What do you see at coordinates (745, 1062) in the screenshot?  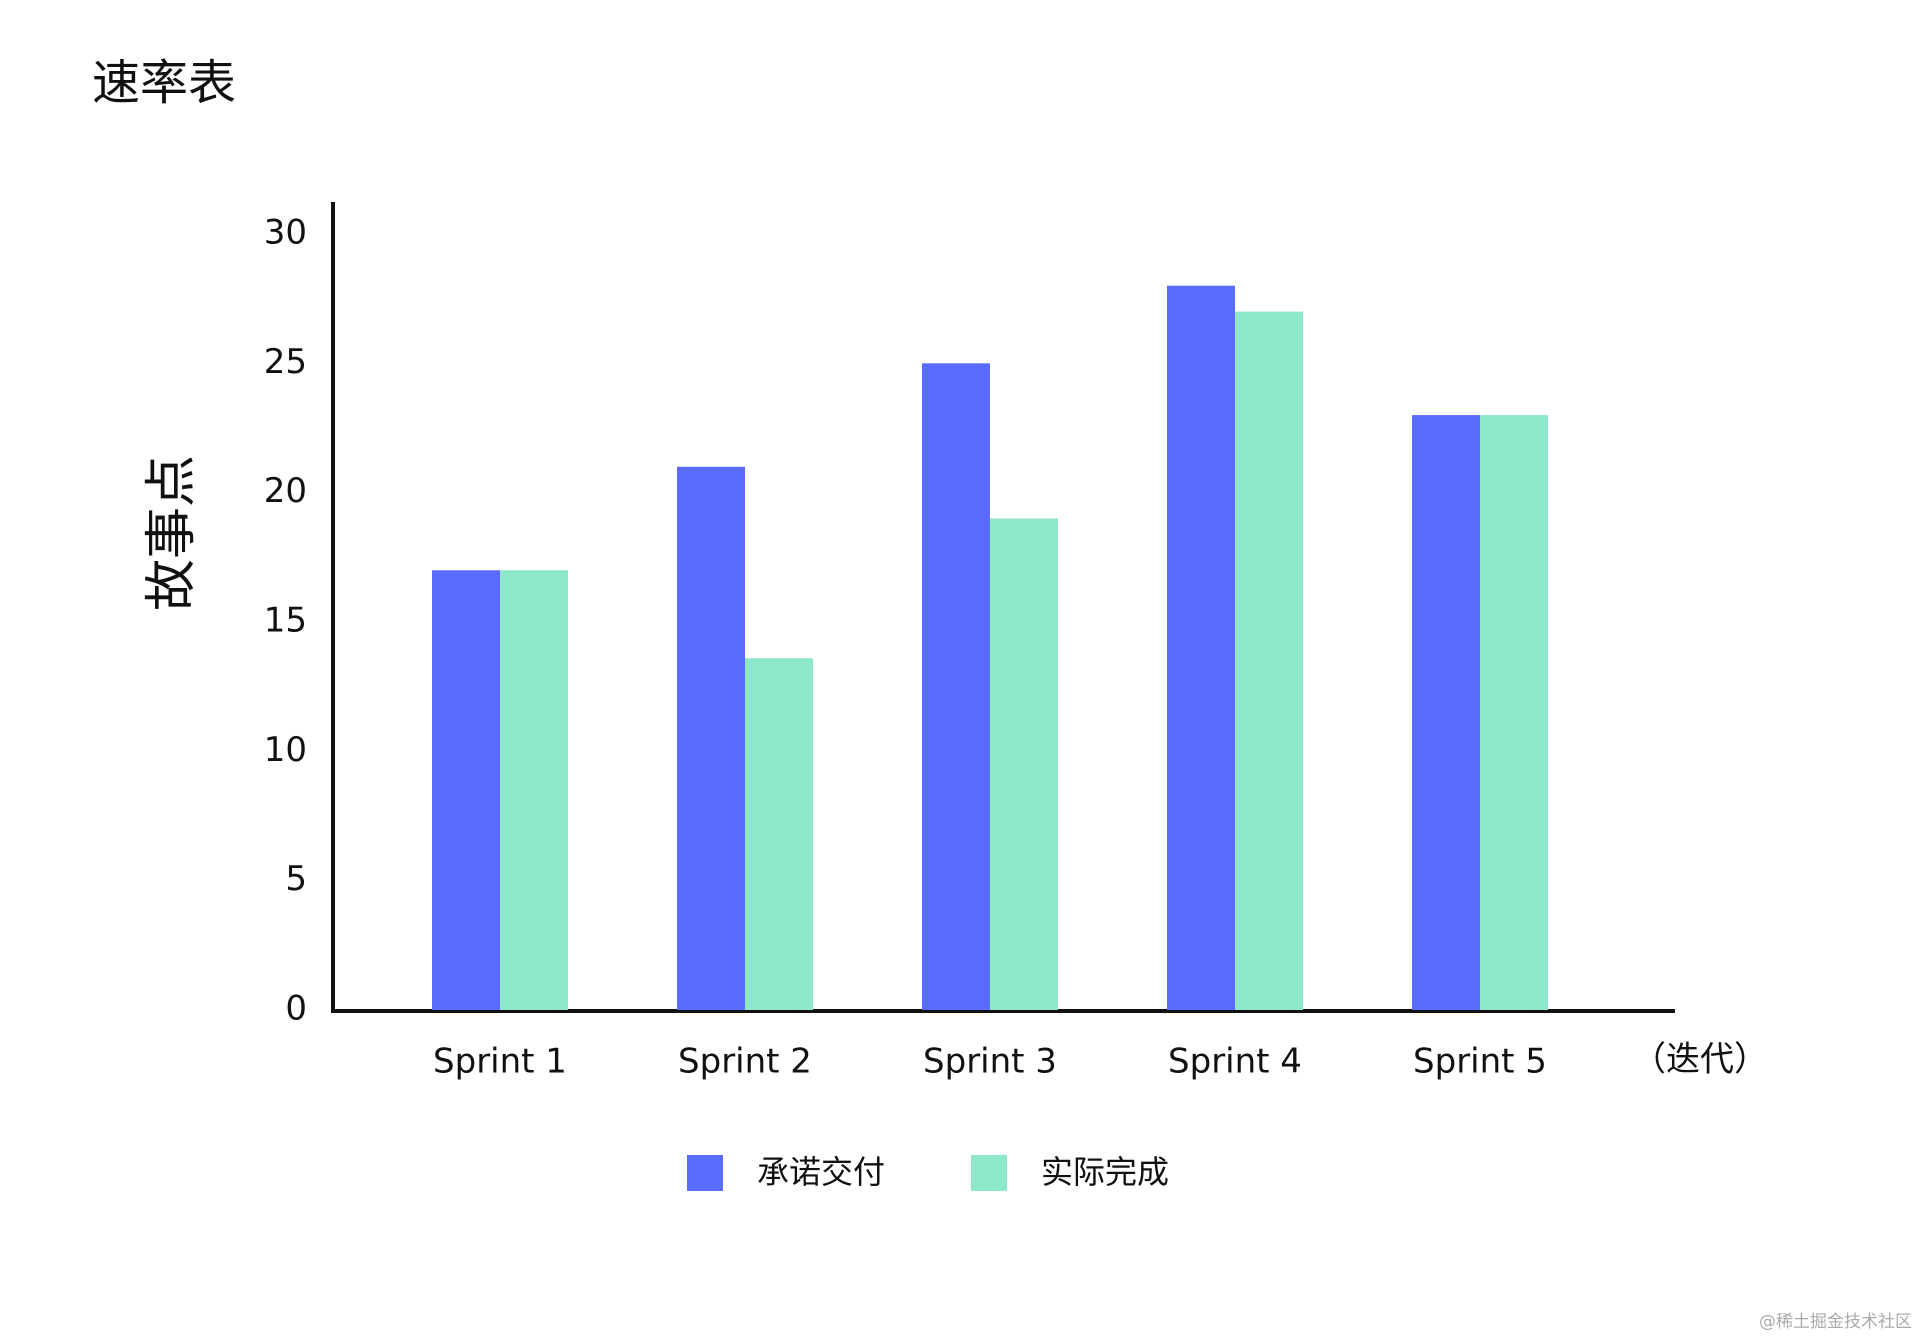 I see `x-tick-label: Sprint 2` at bounding box center [745, 1062].